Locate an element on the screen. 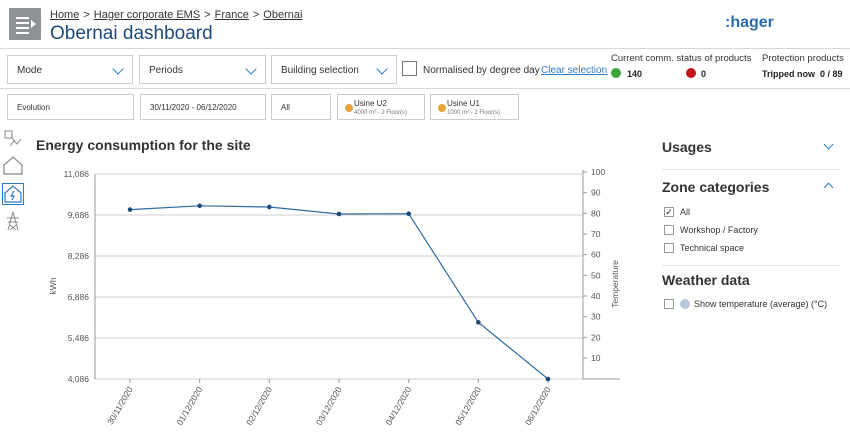 This screenshot has height=435, width=850. zone-technical-label: Technical space is located at coordinates (712, 248).